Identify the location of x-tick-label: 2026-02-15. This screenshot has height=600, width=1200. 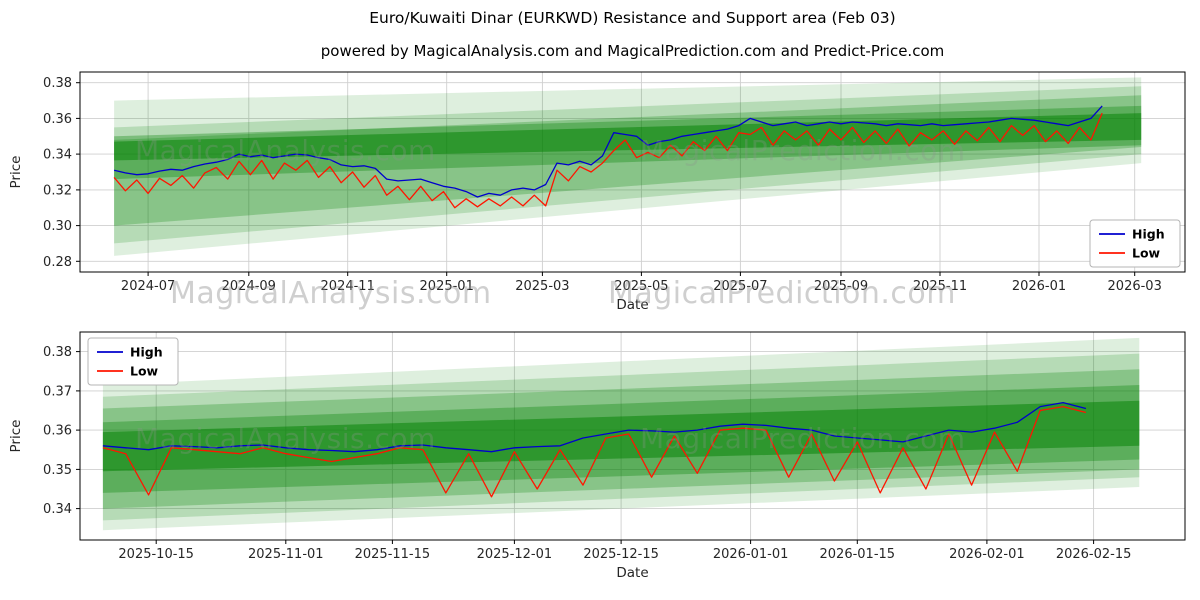
(1094, 554).